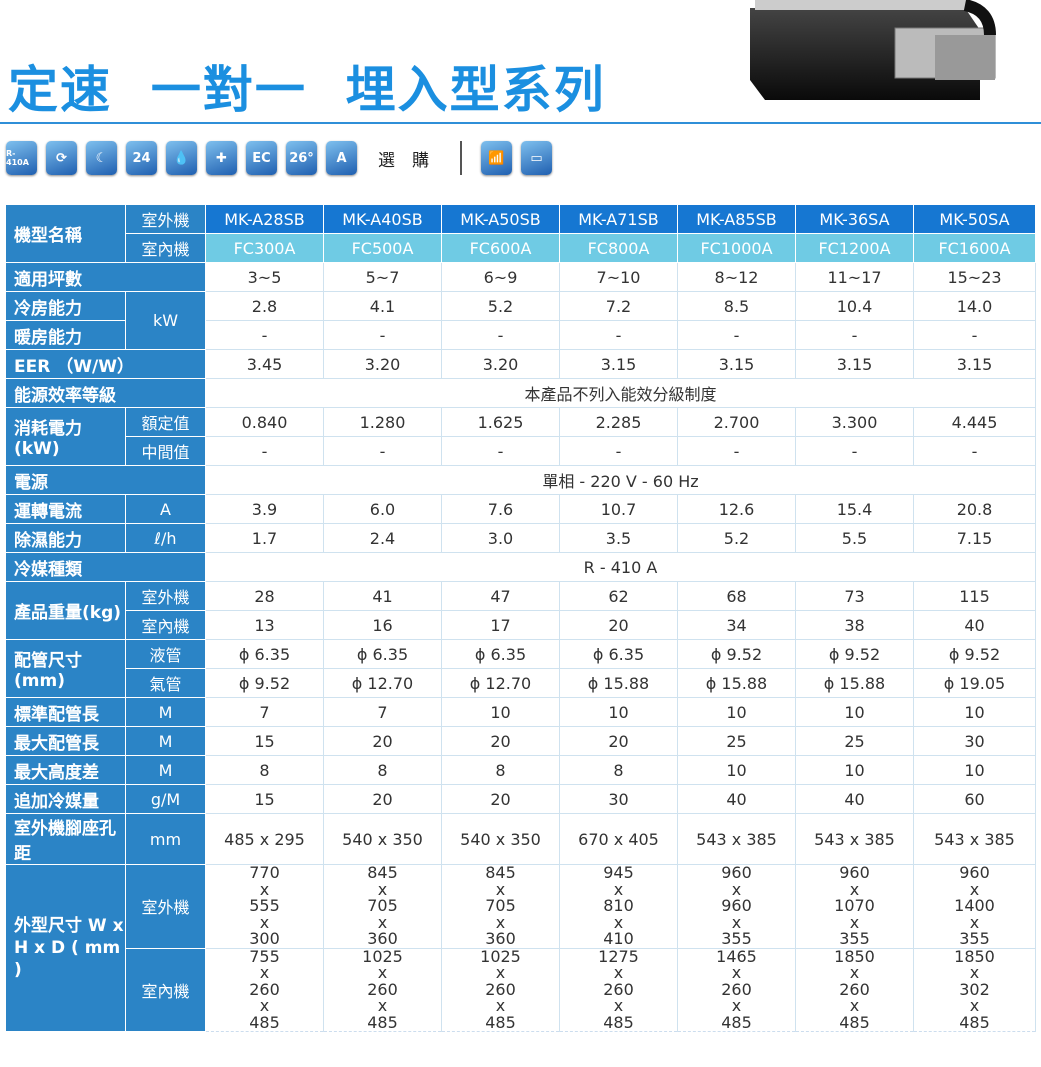 The height and width of the screenshot is (1067, 1041). I want to click on indoor-model: FC1200A, so click(854, 248).